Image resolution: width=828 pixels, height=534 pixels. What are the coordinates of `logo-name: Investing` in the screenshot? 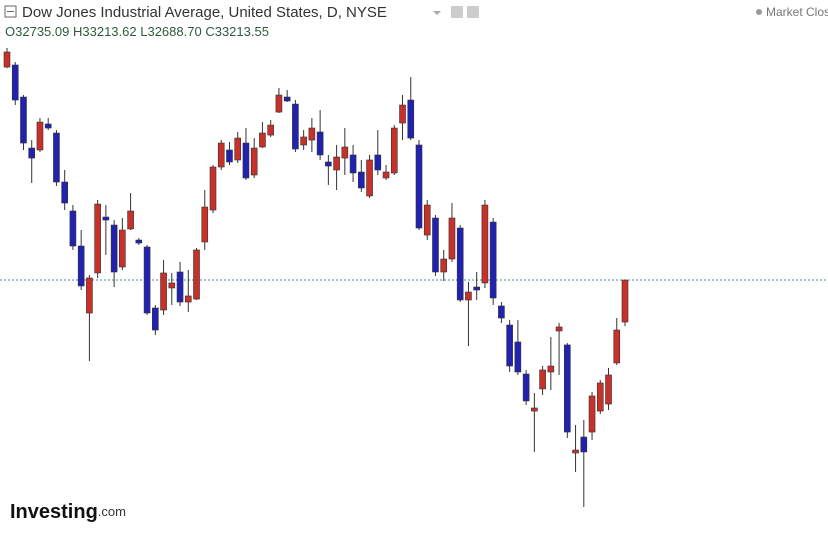 It's located at (54, 512).